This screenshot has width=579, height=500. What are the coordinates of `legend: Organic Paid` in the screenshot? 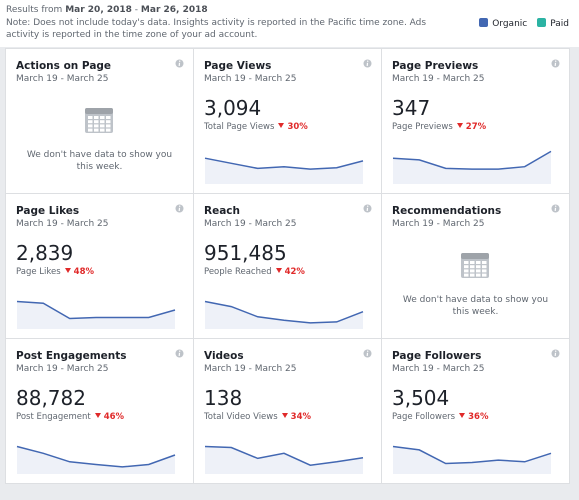 It's located at (524, 23).